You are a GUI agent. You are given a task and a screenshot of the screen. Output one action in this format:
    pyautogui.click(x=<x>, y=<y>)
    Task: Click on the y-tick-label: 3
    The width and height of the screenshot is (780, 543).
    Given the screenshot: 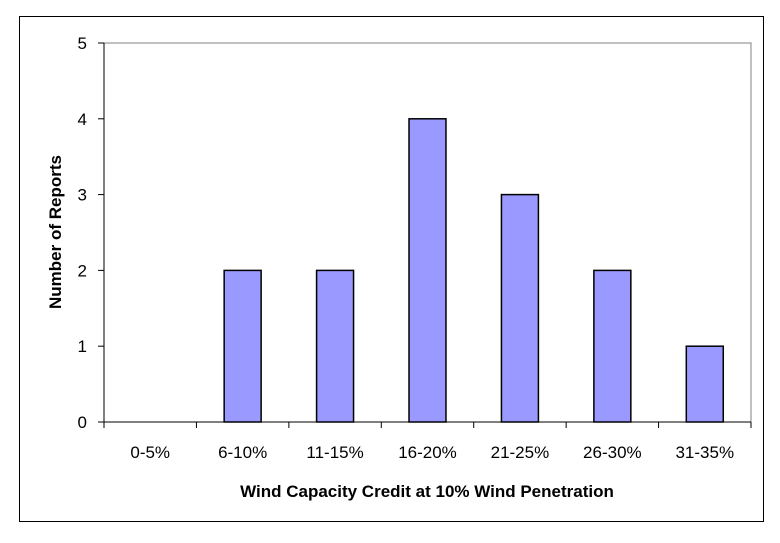 What is the action you would take?
    pyautogui.click(x=82, y=195)
    